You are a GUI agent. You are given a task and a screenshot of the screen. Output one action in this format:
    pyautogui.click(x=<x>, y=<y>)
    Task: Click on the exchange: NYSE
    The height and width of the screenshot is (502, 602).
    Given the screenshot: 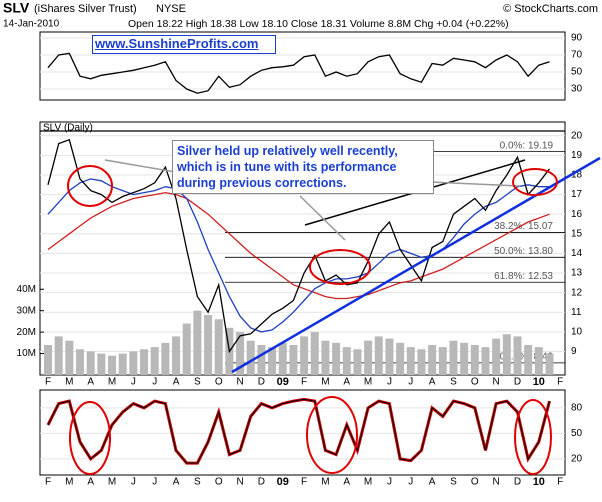 What is the action you would take?
    pyautogui.click(x=171, y=9)
    